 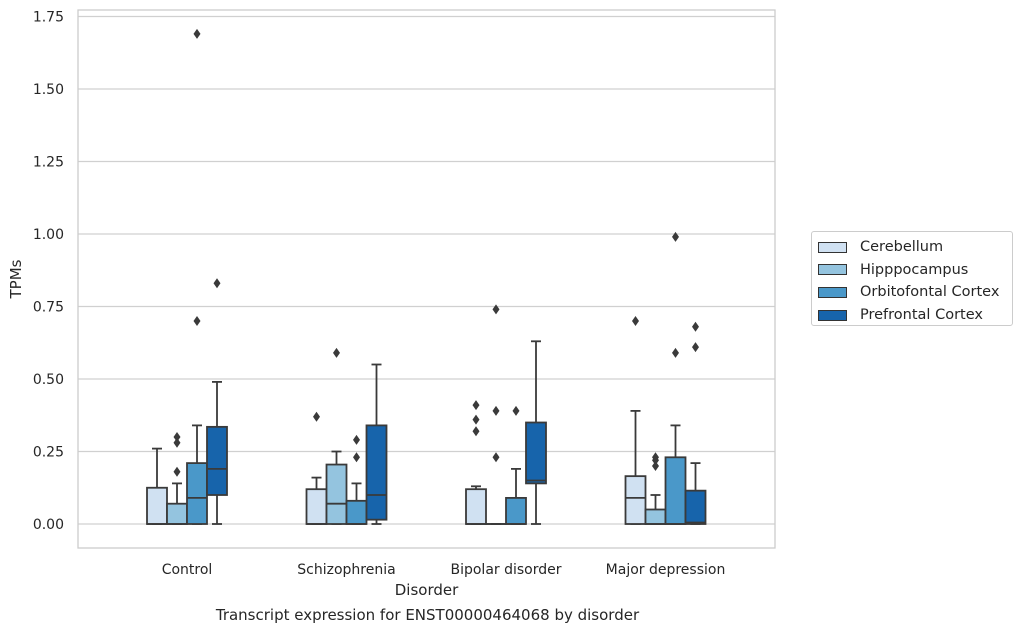 I want to click on legend-label: Cerebellum, so click(x=902, y=247).